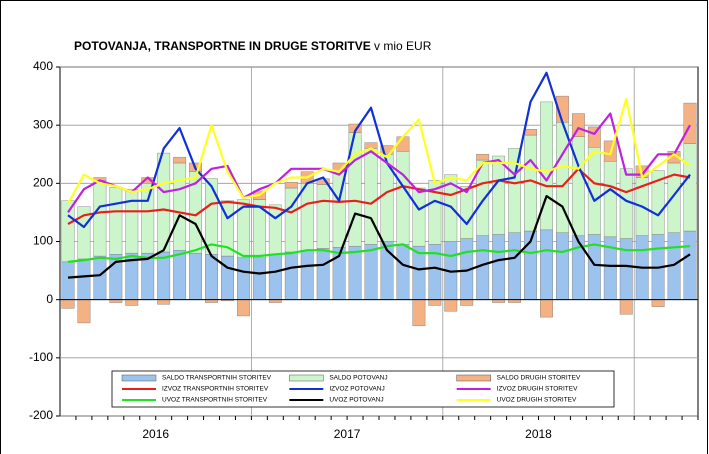 The width and height of the screenshot is (709, 454). Describe the element at coordinates (347, 434) in the screenshot. I see `x-tick-label: 2017` at that location.